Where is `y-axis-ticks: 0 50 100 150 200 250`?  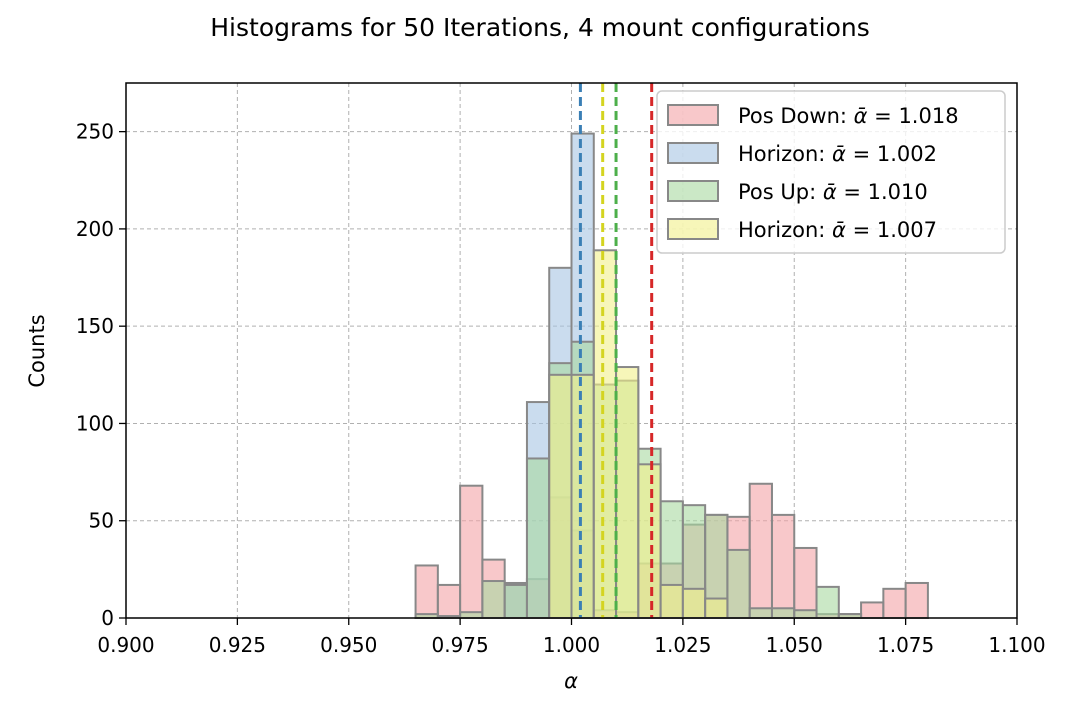 y-axis-ticks: 0 50 100 150 200 250 is located at coordinates (101, 375).